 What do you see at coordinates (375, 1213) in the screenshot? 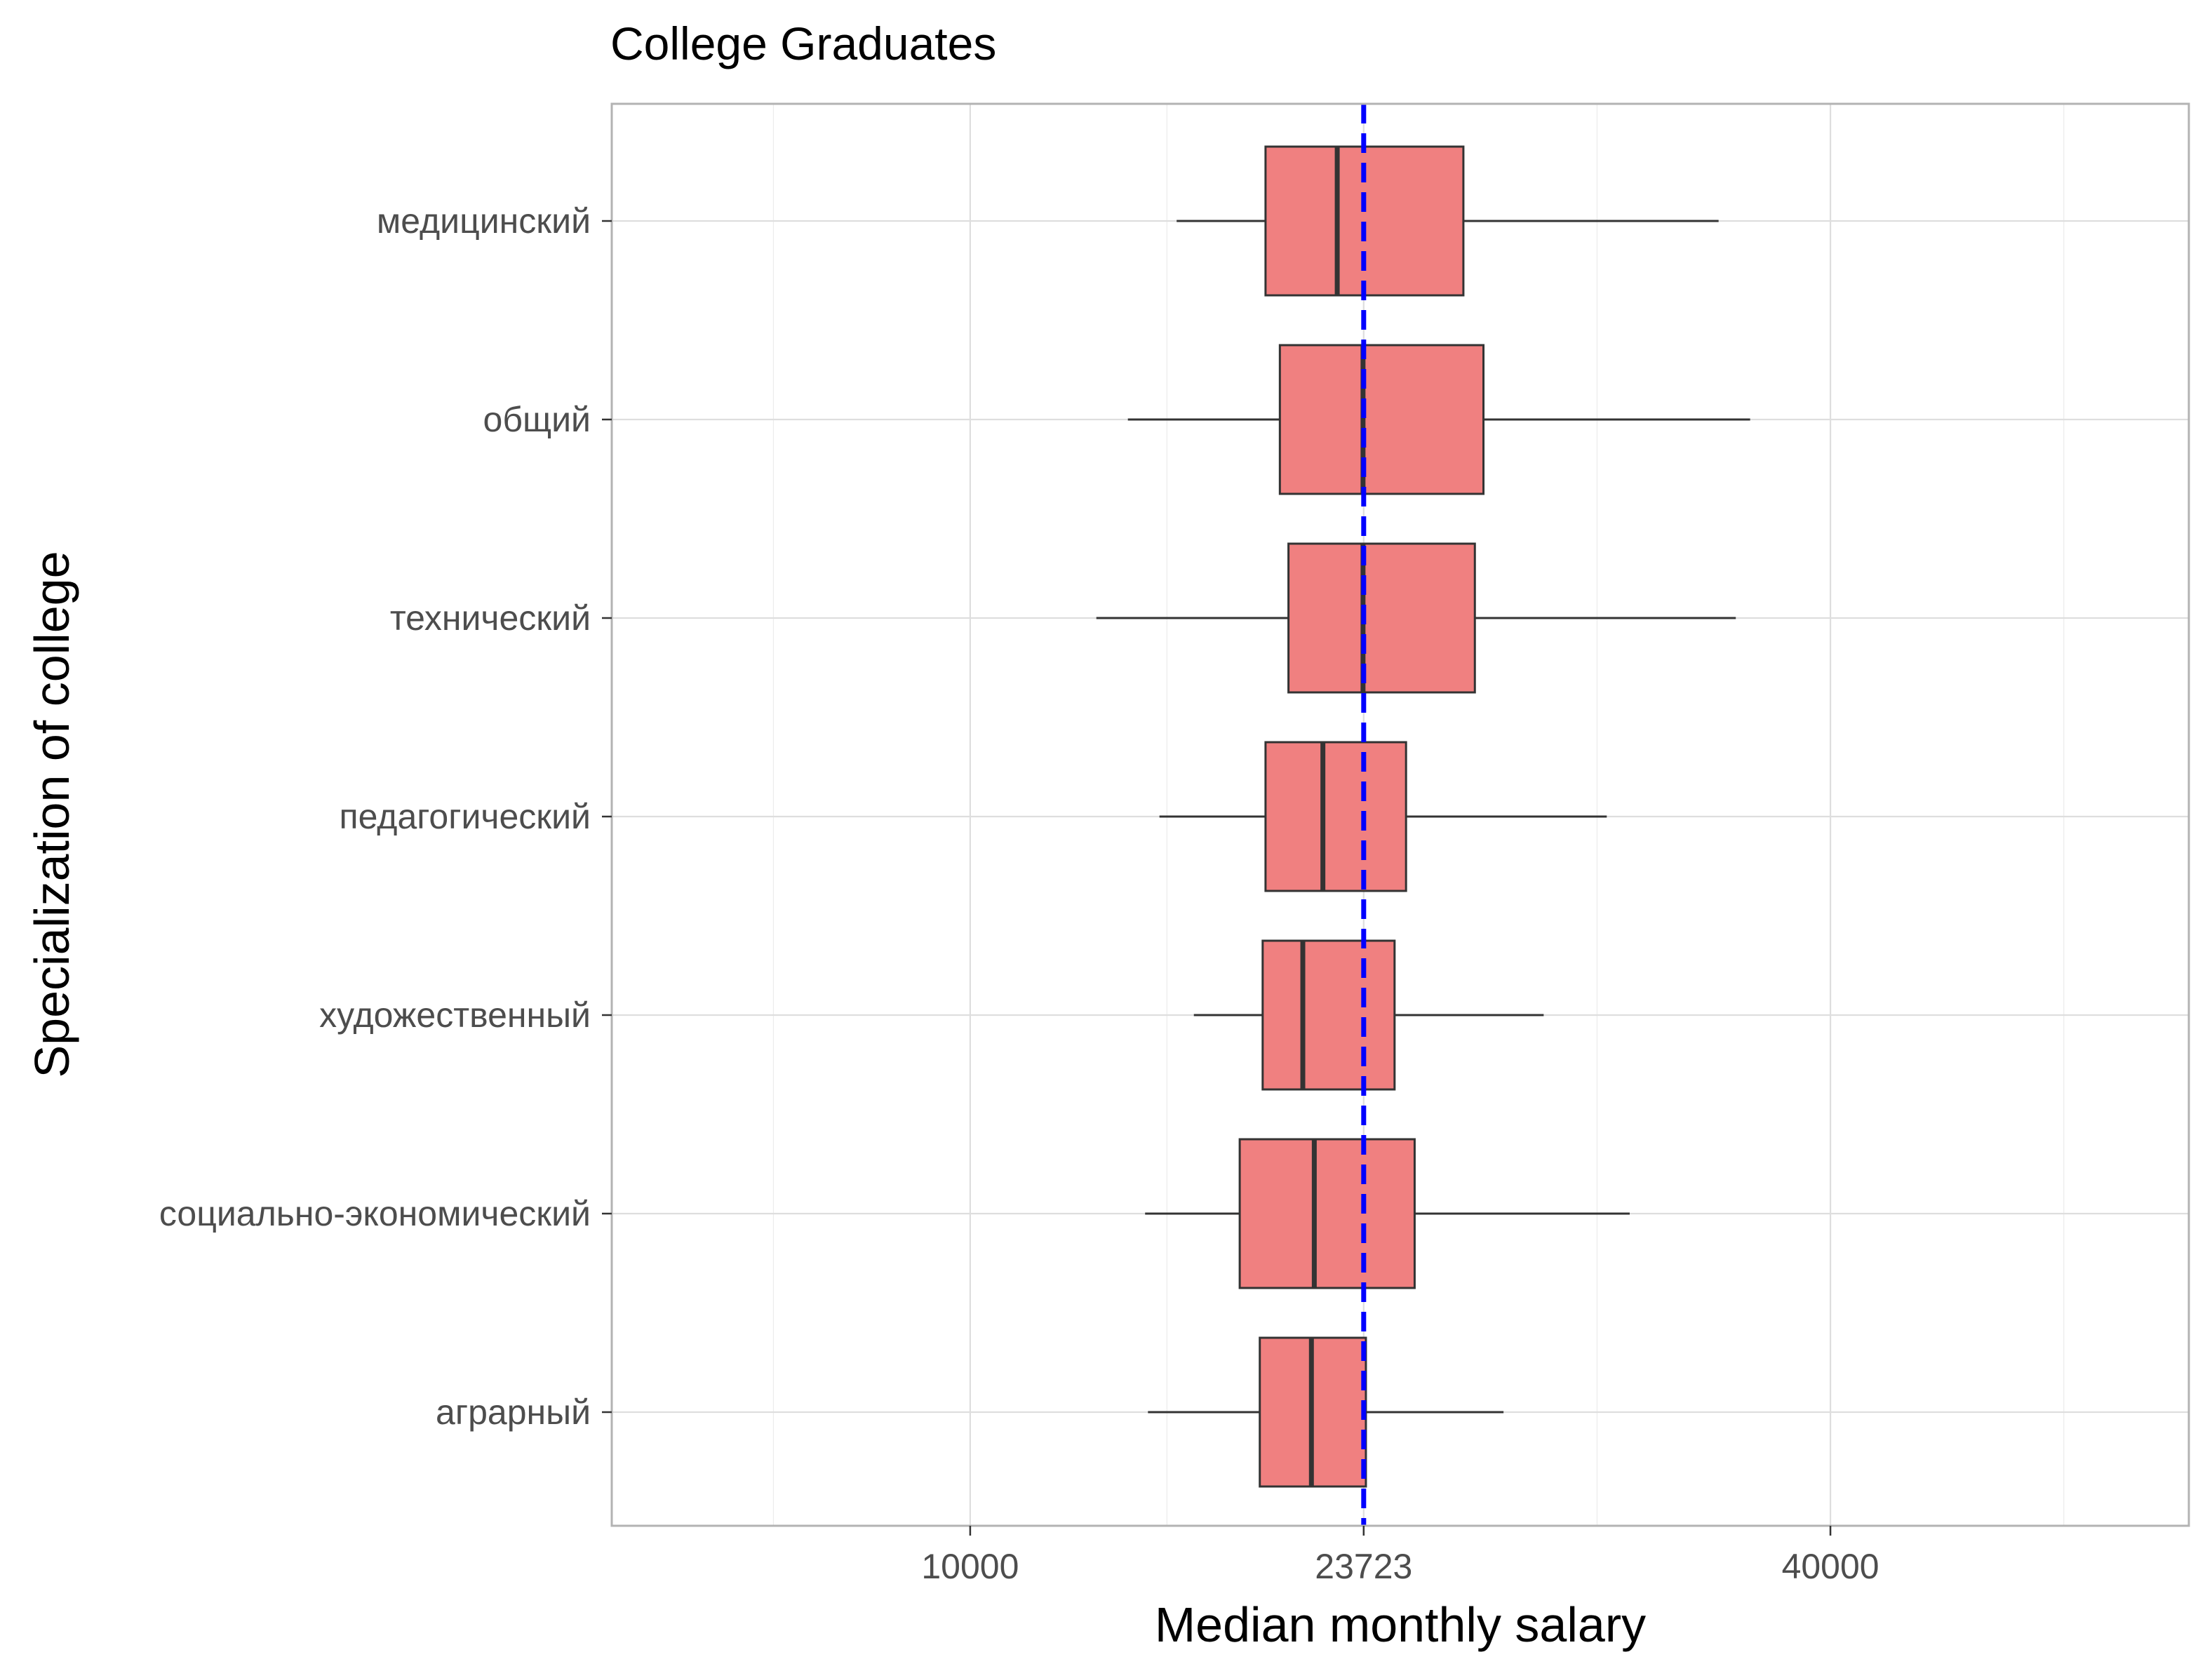
I see `y-tick-label: социально-экономический` at bounding box center [375, 1213].